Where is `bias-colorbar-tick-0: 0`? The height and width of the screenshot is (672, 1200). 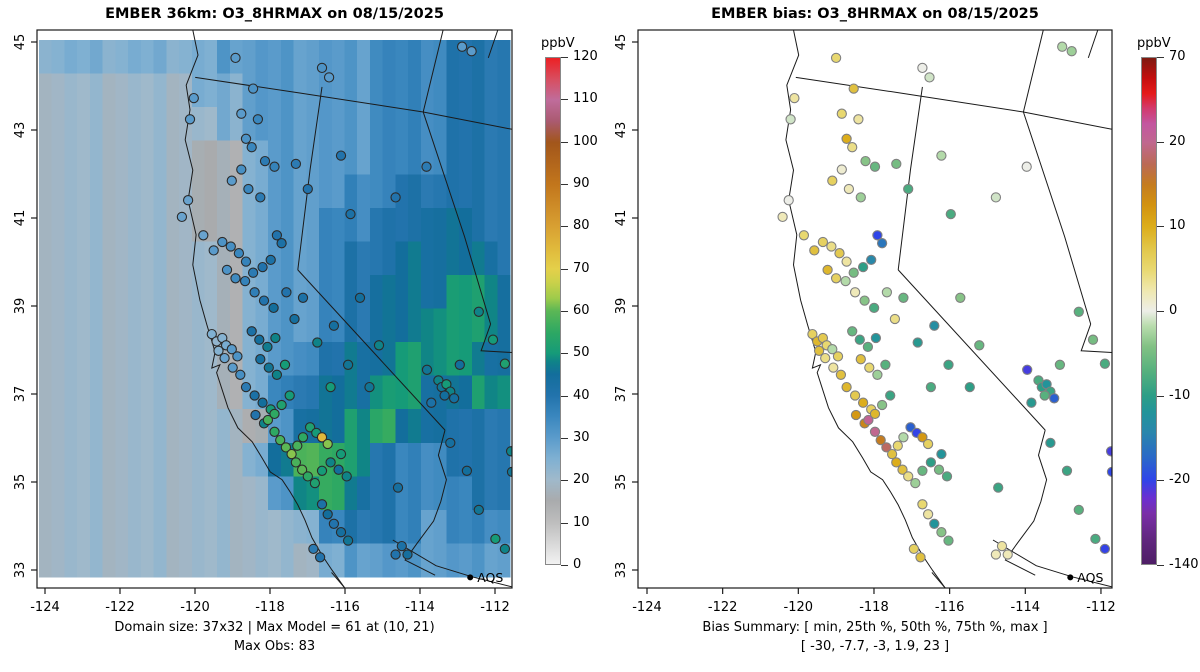 bias-colorbar-tick-0: 0 is located at coordinates (1173, 310).